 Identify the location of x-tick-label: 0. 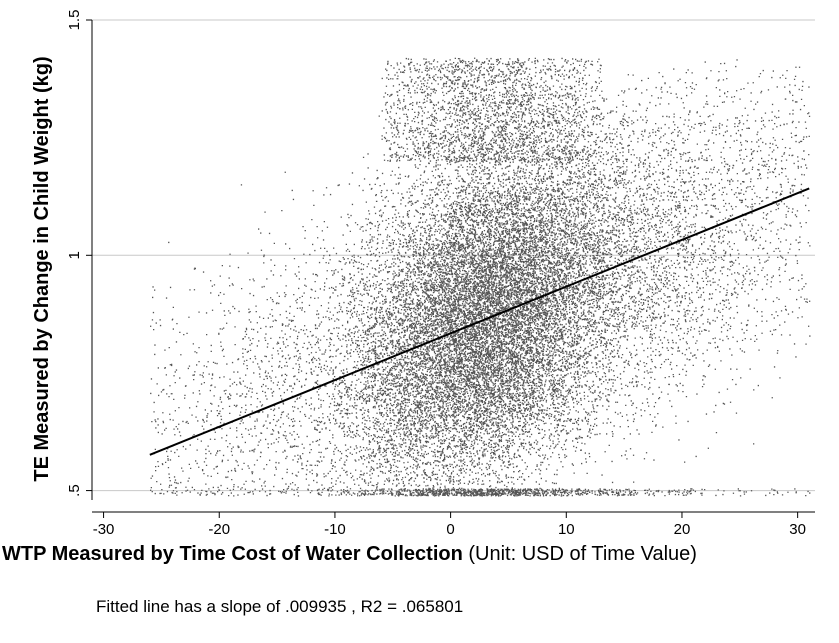
(450, 529).